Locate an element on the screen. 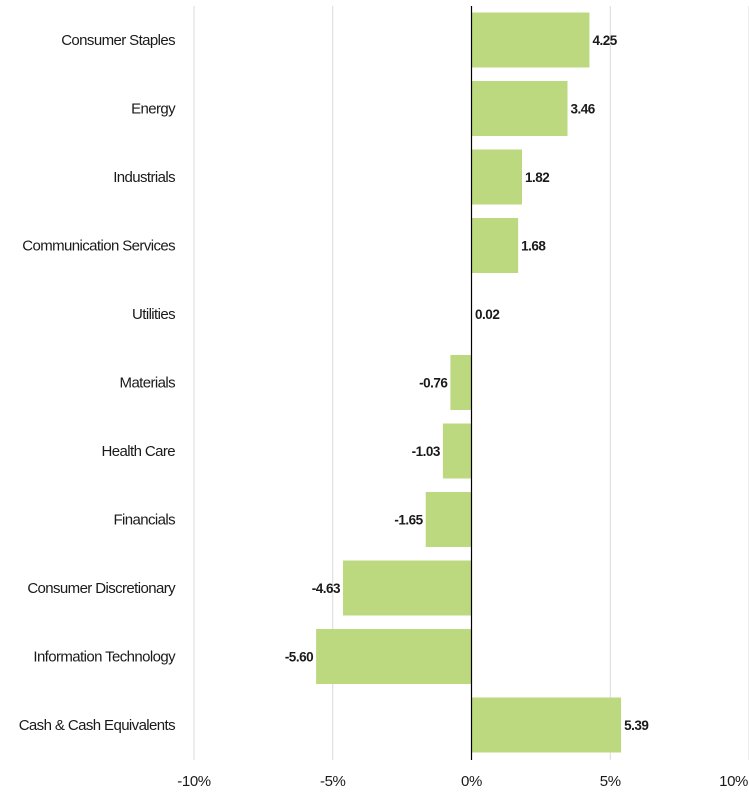 Image resolution: width=749 pixels, height=792 pixels. x-tick-label-2: 0% is located at coordinates (471, 781).